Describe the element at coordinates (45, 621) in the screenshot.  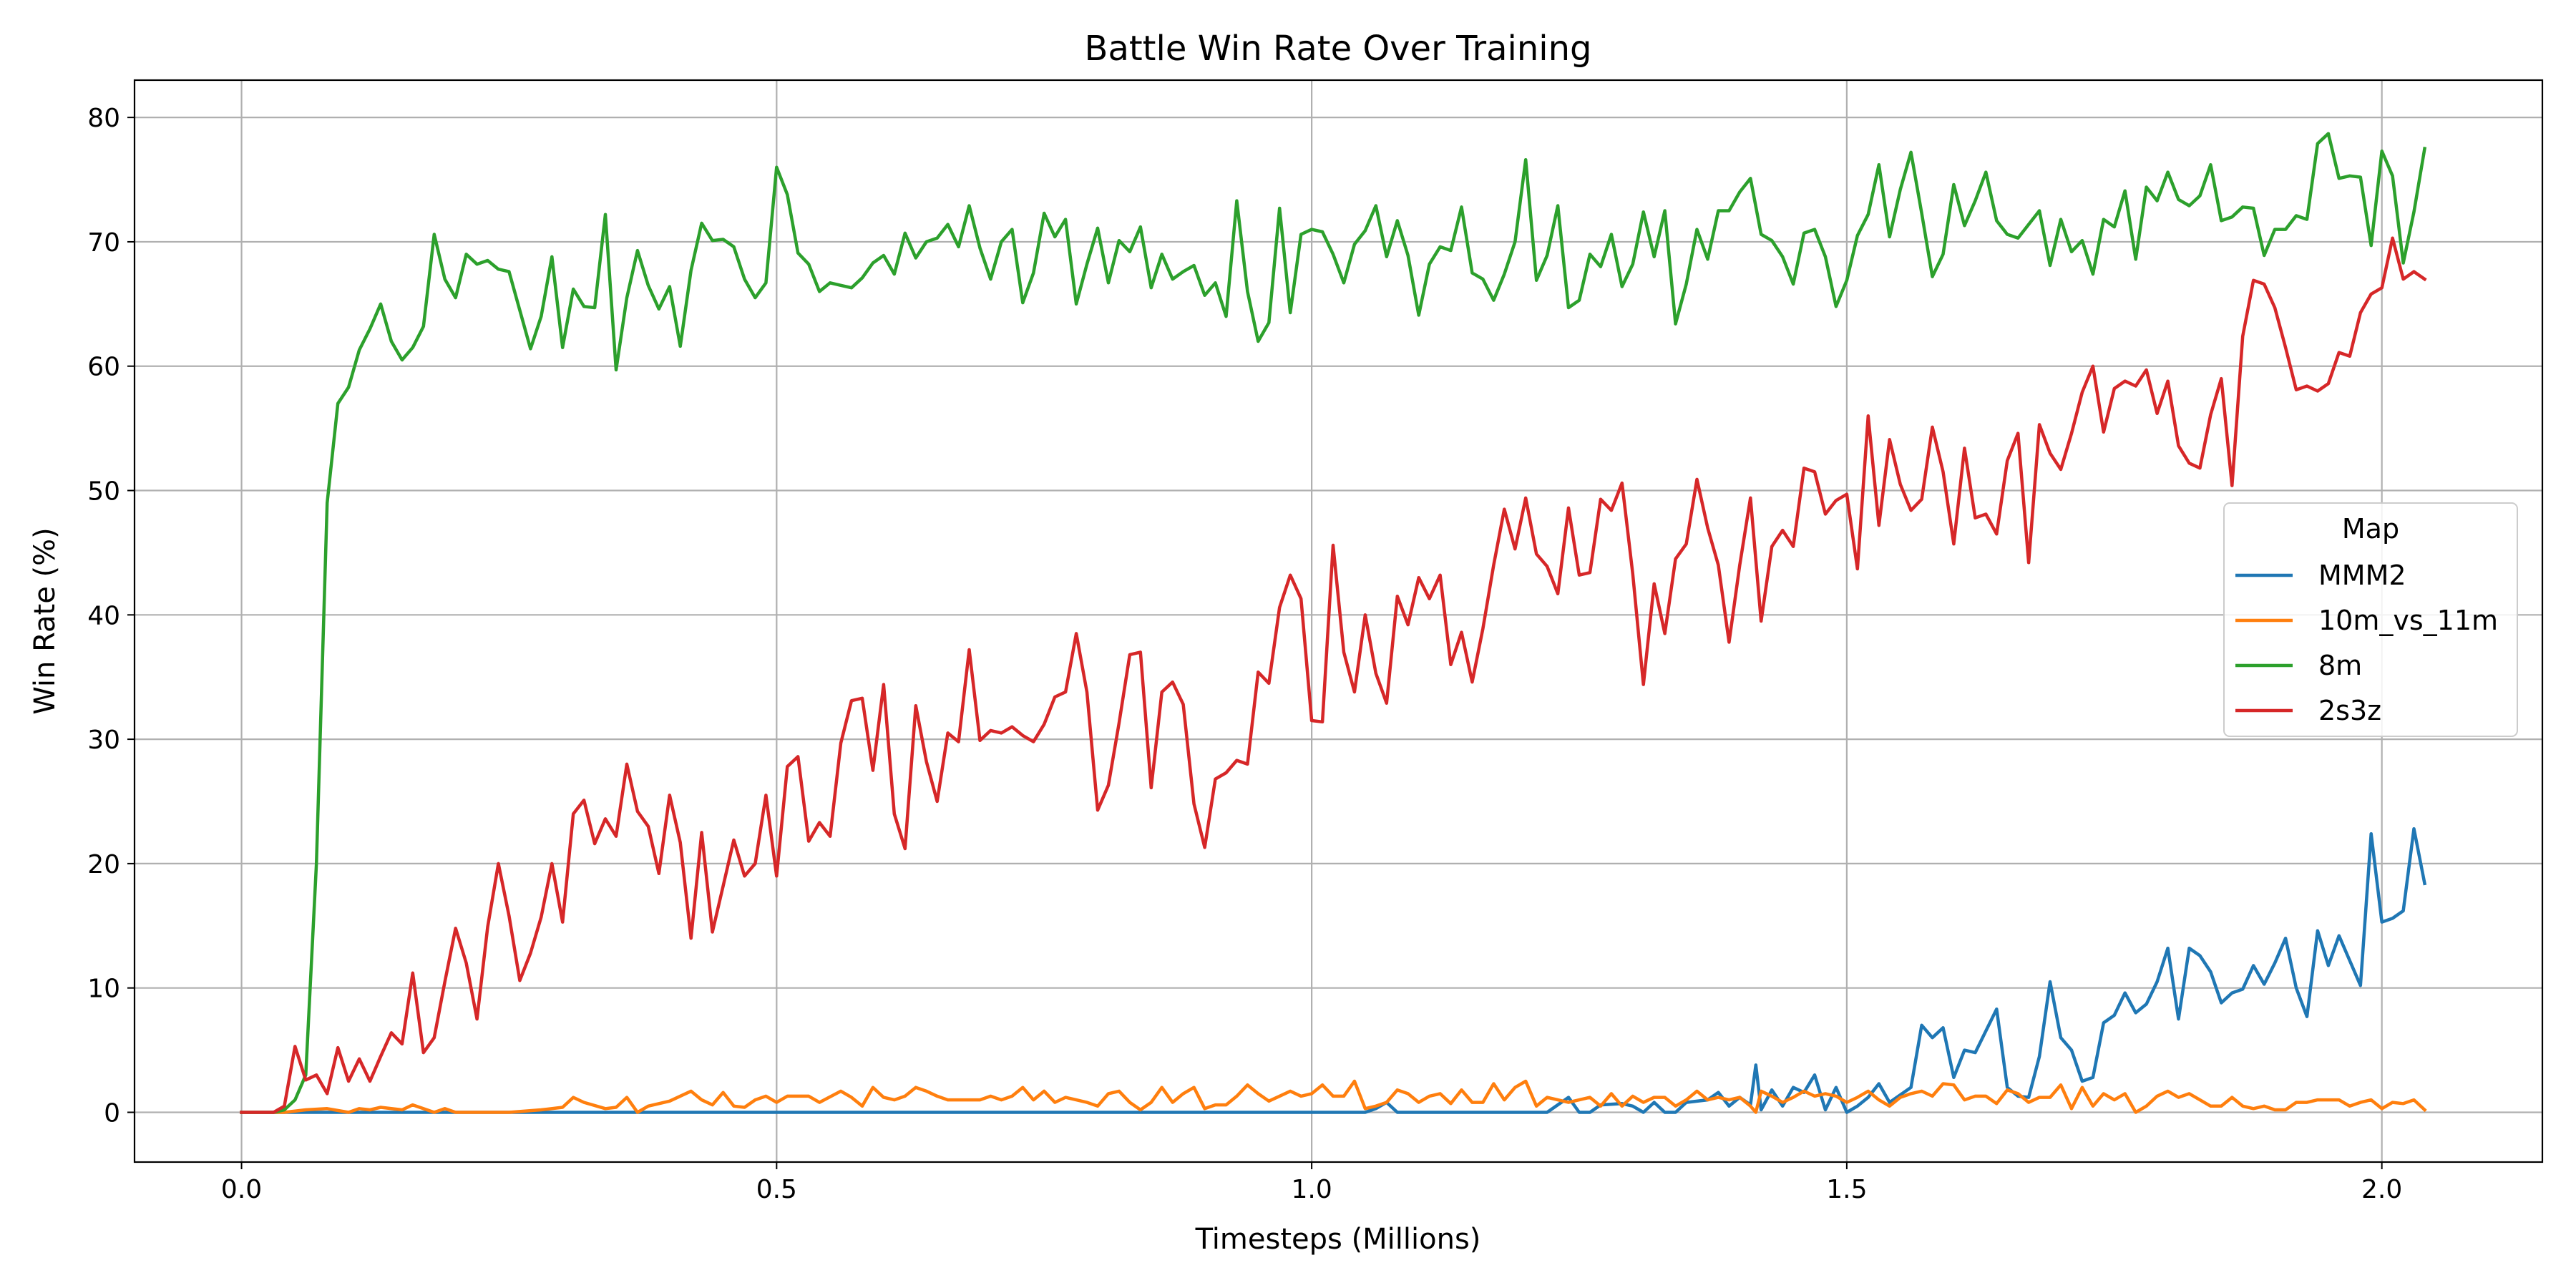
I see `y-axis-label: Win Rate (%)` at that location.